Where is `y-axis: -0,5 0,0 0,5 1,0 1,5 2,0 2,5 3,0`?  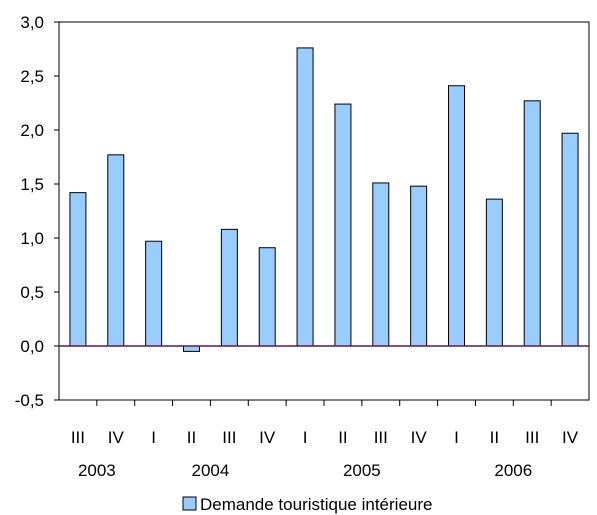 y-axis: -0,5 0,0 0,5 1,0 1,5 2,0 2,5 3,0 is located at coordinates (37, 211).